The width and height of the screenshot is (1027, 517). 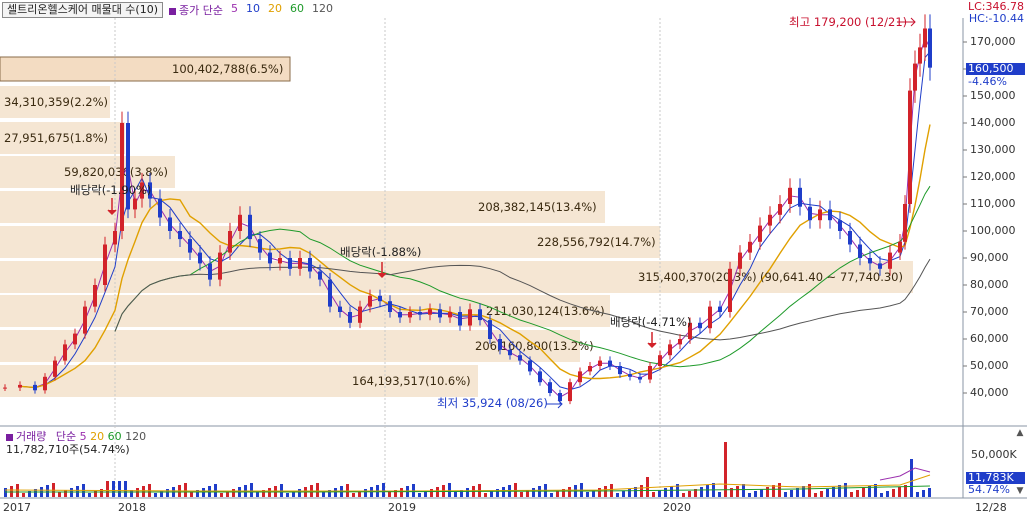 I want to click on time-label-2017: 2017, so click(x=17, y=507).